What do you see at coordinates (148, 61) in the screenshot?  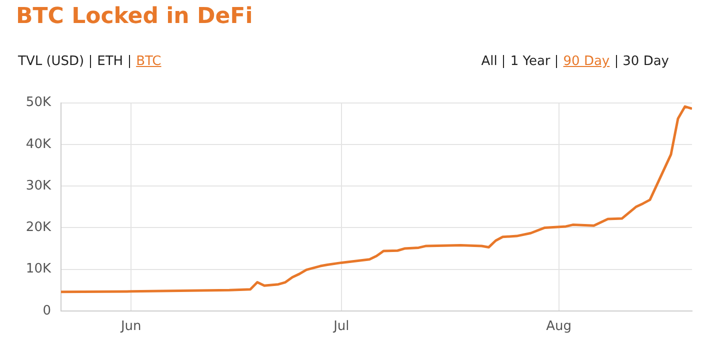 I see `text: BTC` at bounding box center [148, 61].